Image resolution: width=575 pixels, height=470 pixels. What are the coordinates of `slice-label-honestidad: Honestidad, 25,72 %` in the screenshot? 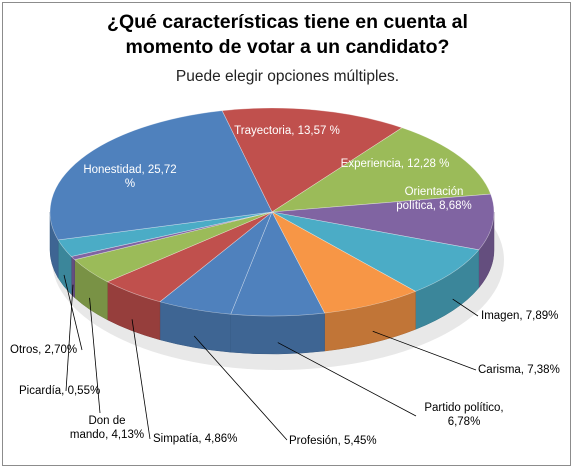 It's located at (130, 177).